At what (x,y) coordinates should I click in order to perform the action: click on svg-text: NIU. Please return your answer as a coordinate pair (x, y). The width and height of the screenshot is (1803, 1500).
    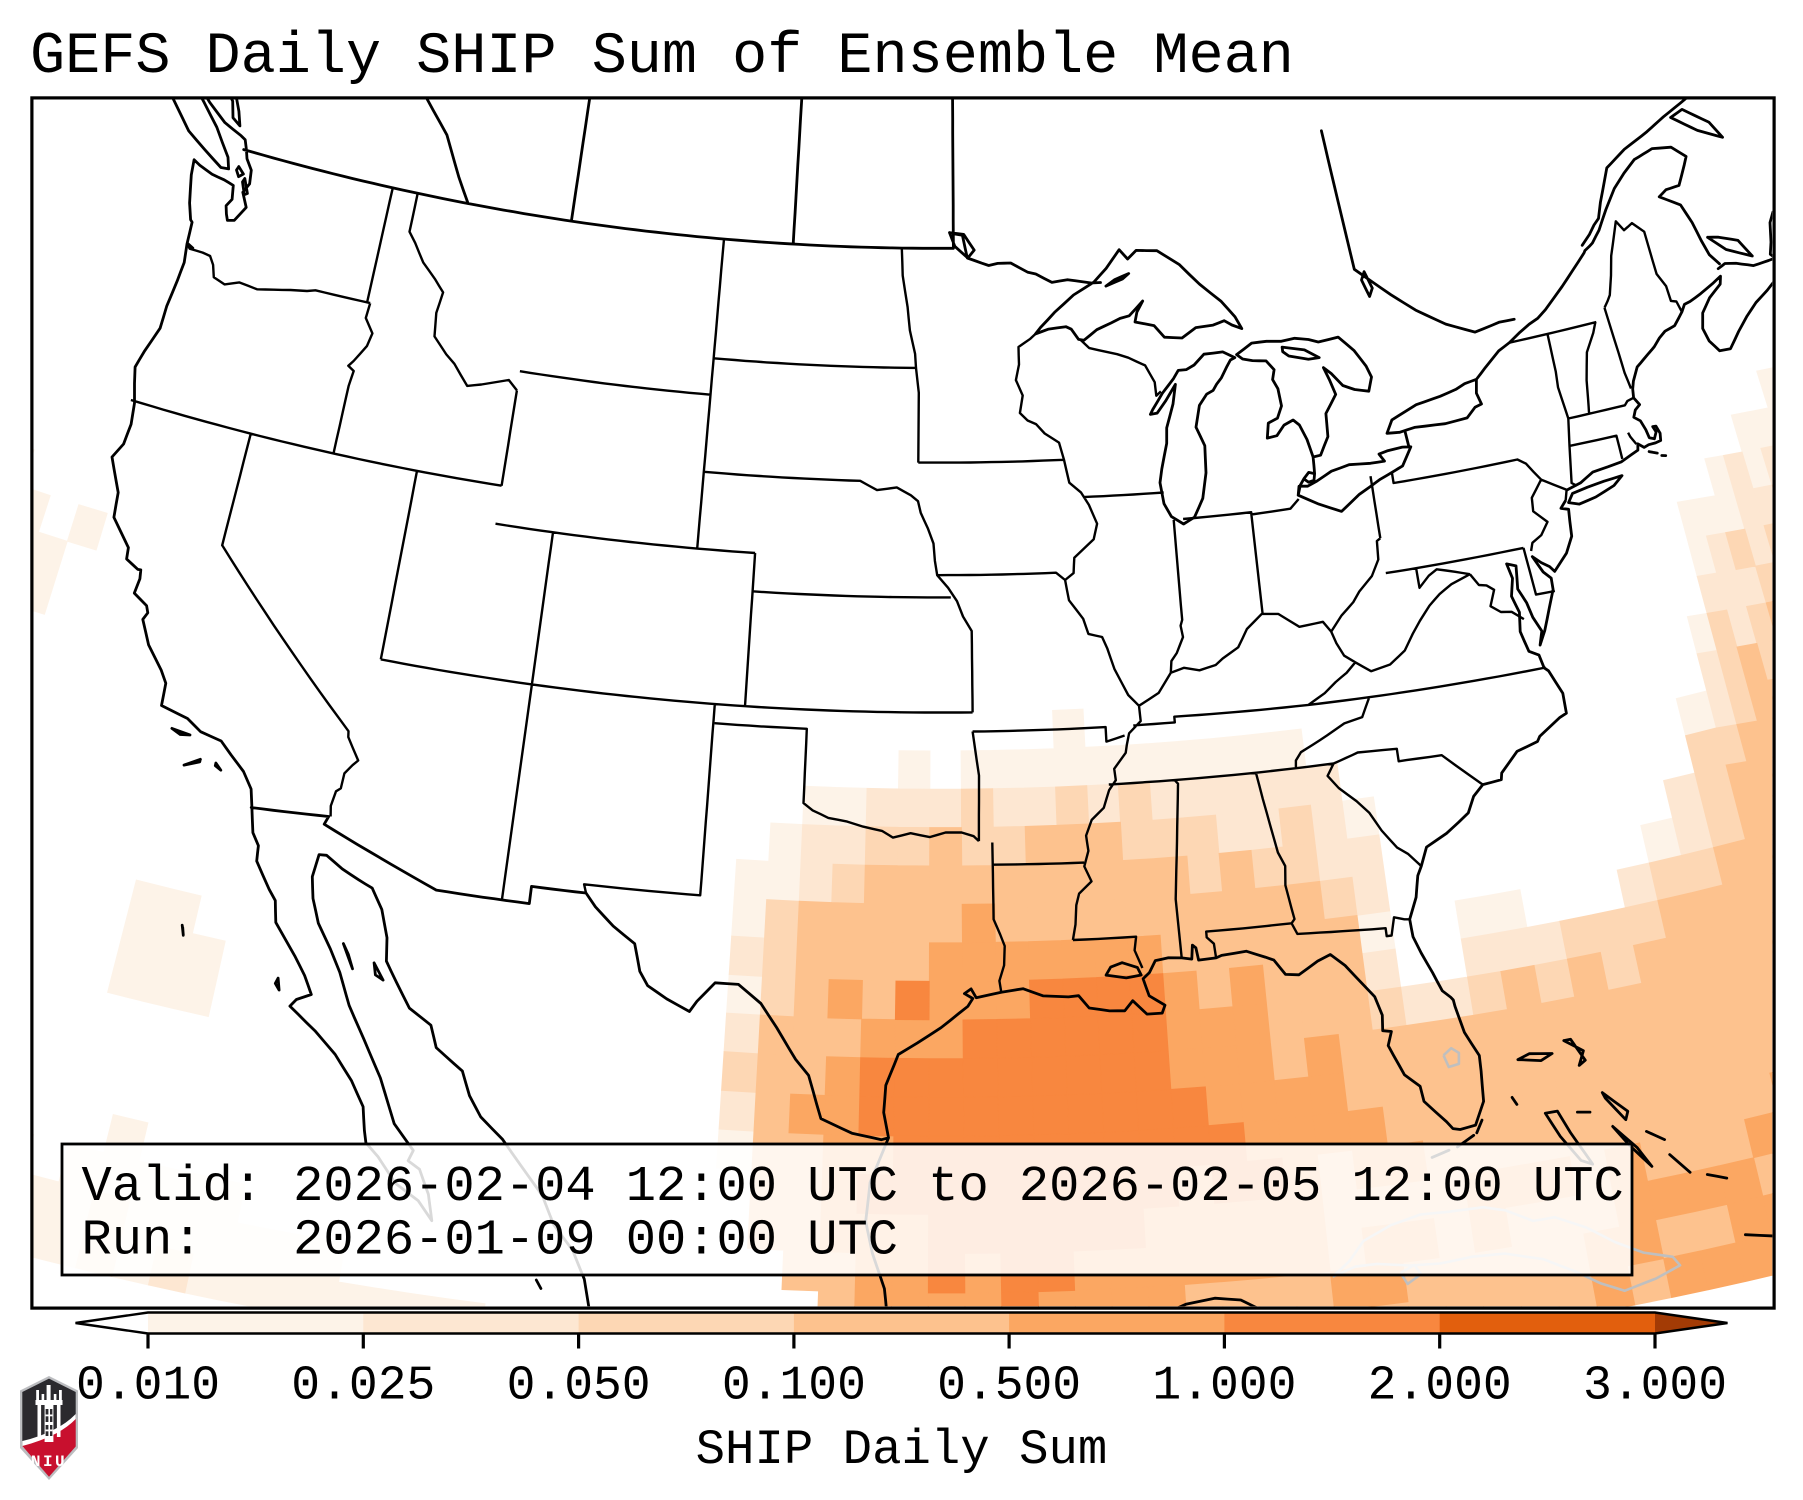
    Looking at the image, I should click on (49, 1462).